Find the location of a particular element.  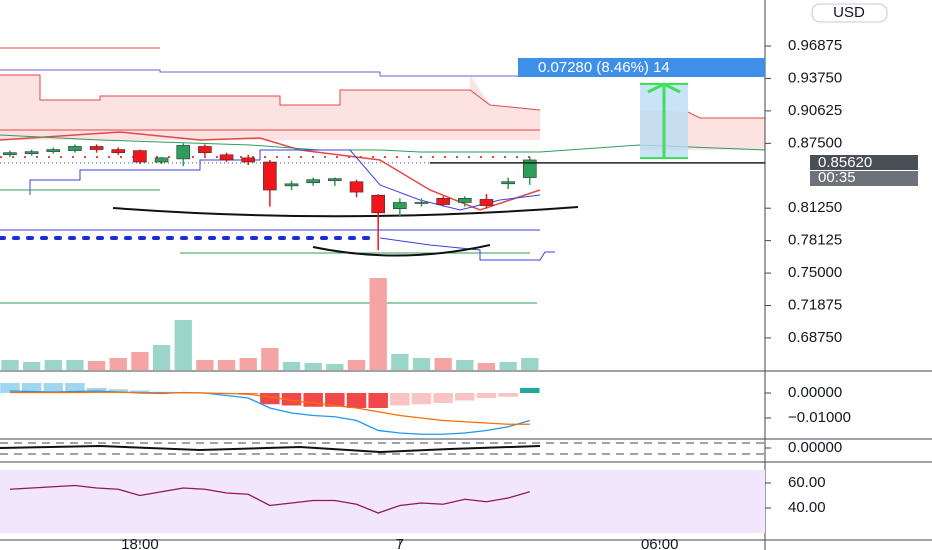

rsi-band is located at coordinates (382, 501).